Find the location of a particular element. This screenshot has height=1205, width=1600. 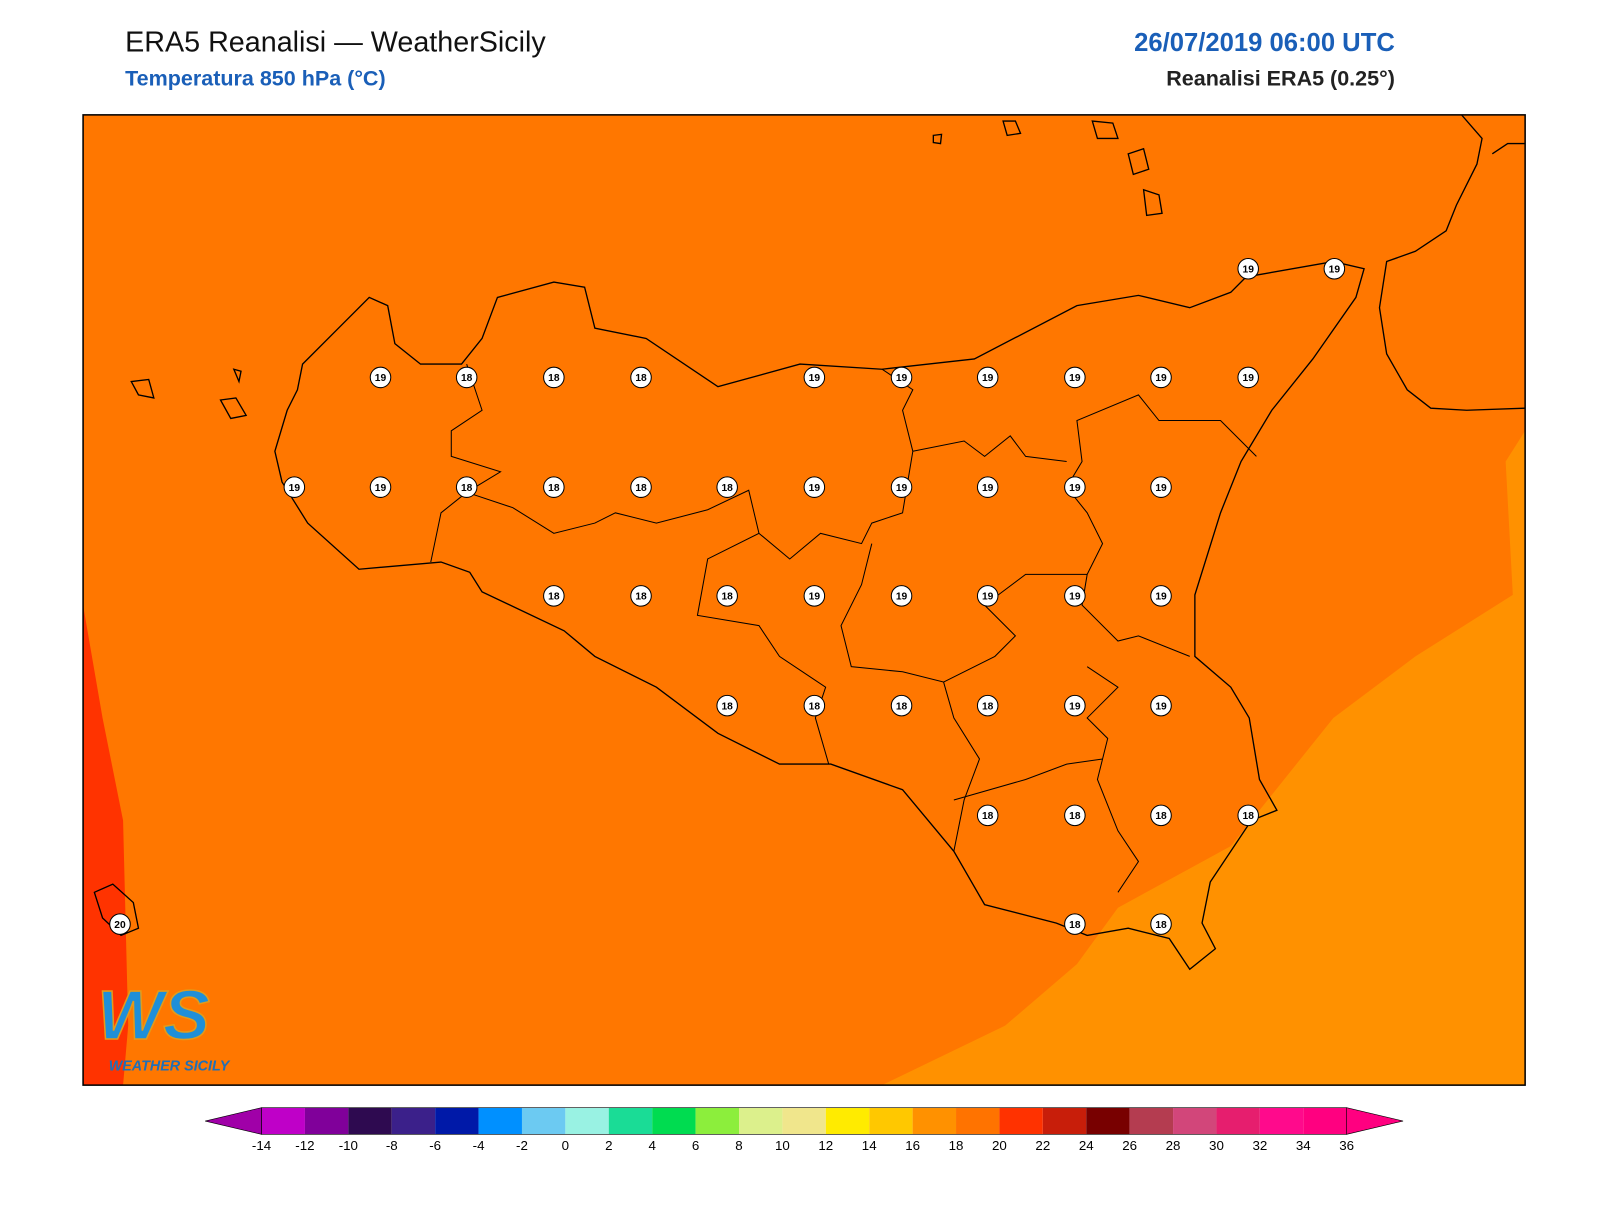

colorbar-tick-label: 12 is located at coordinates (825, 1145).